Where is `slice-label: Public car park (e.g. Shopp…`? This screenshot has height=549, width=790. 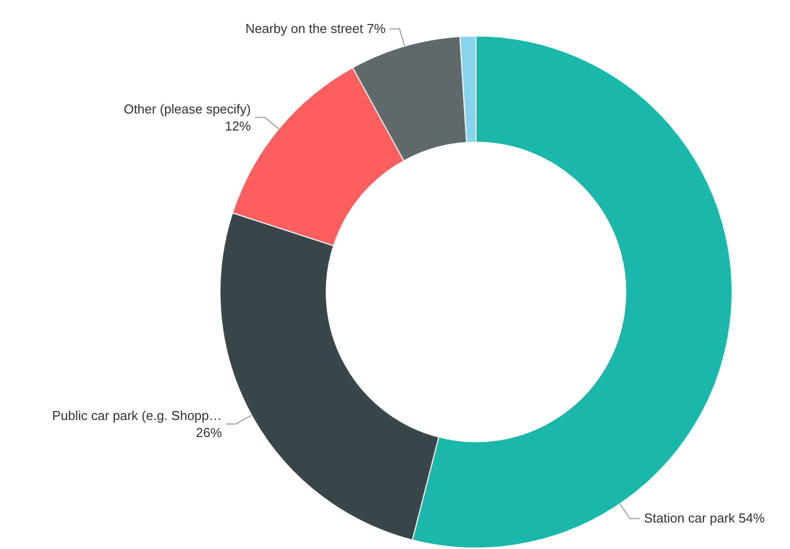
slice-label: Public car park (e.g. Shopp… is located at coordinates (137, 415).